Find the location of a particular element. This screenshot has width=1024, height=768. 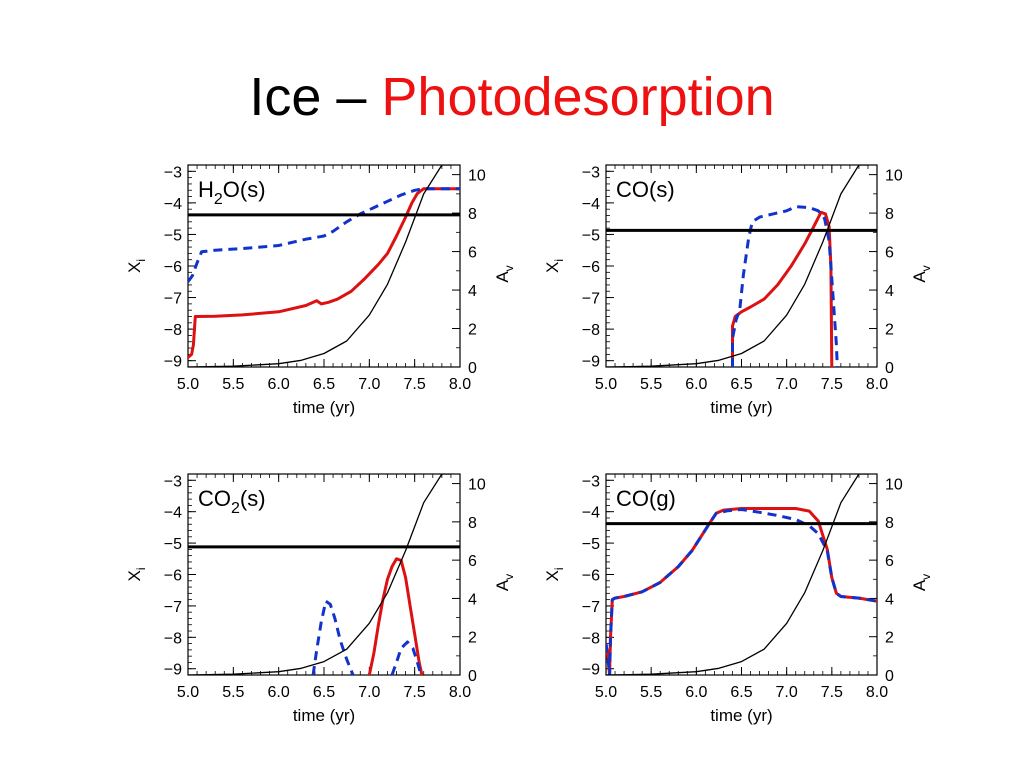

panel-species-label: H2O(s) is located at coordinates (232, 192).